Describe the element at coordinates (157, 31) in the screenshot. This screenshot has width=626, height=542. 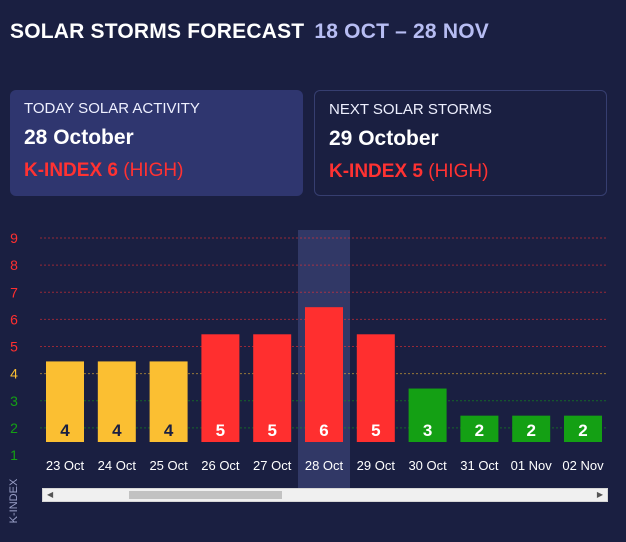
I see `title-text: SOLAR STORMS FORECAST` at that location.